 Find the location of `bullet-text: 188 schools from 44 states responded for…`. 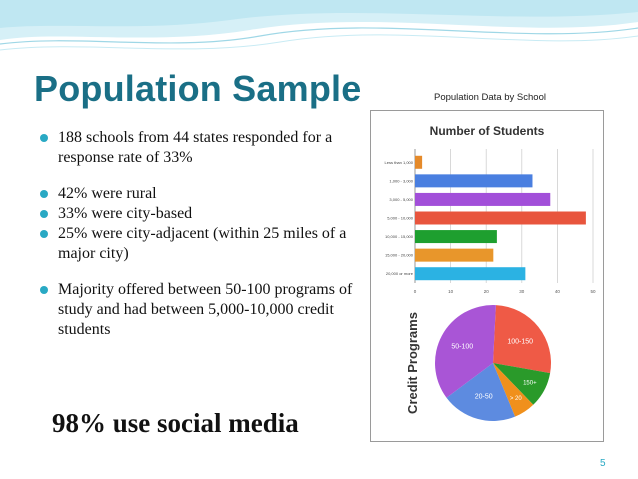

bullet-text: 188 schools from 44 states responded for… is located at coordinates (195, 147).